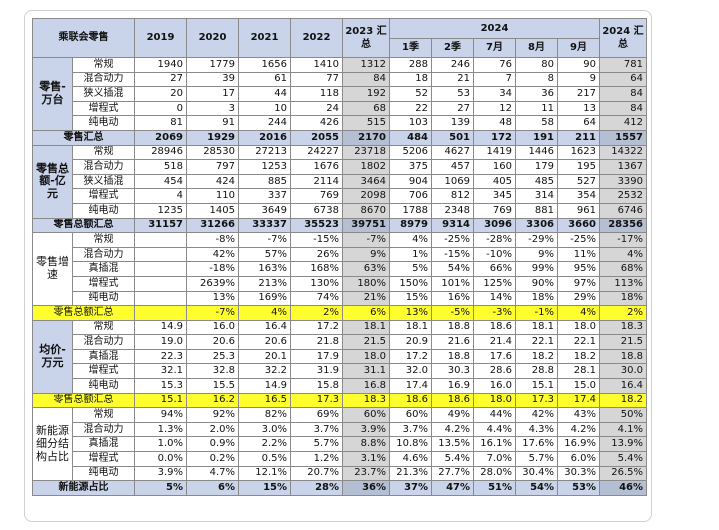 Image resolution: width=719 pixels, height=530 pixels. Describe the element at coordinates (536, 181) in the screenshot. I see `table-cell: 485` at that location.